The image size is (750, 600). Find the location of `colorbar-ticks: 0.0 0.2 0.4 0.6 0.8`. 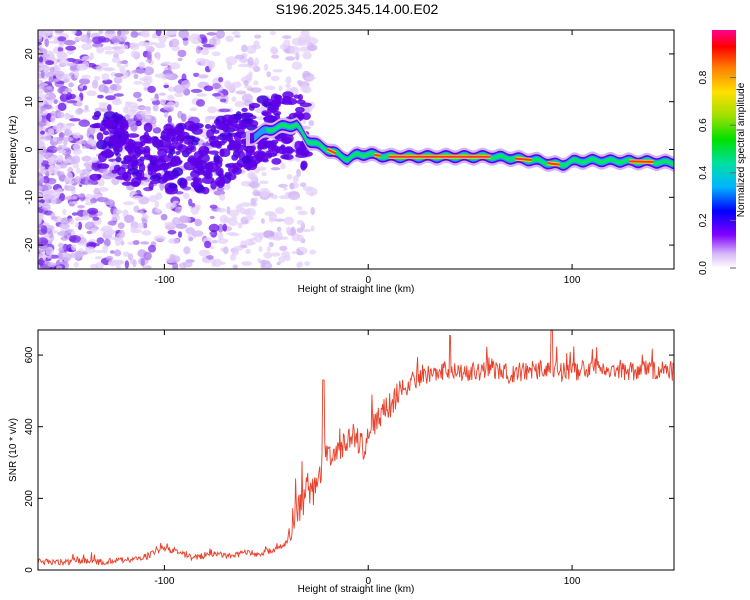

colorbar-ticks: 0.0 0.2 0.4 0.6 0.8 is located at coordinates (717, 172).